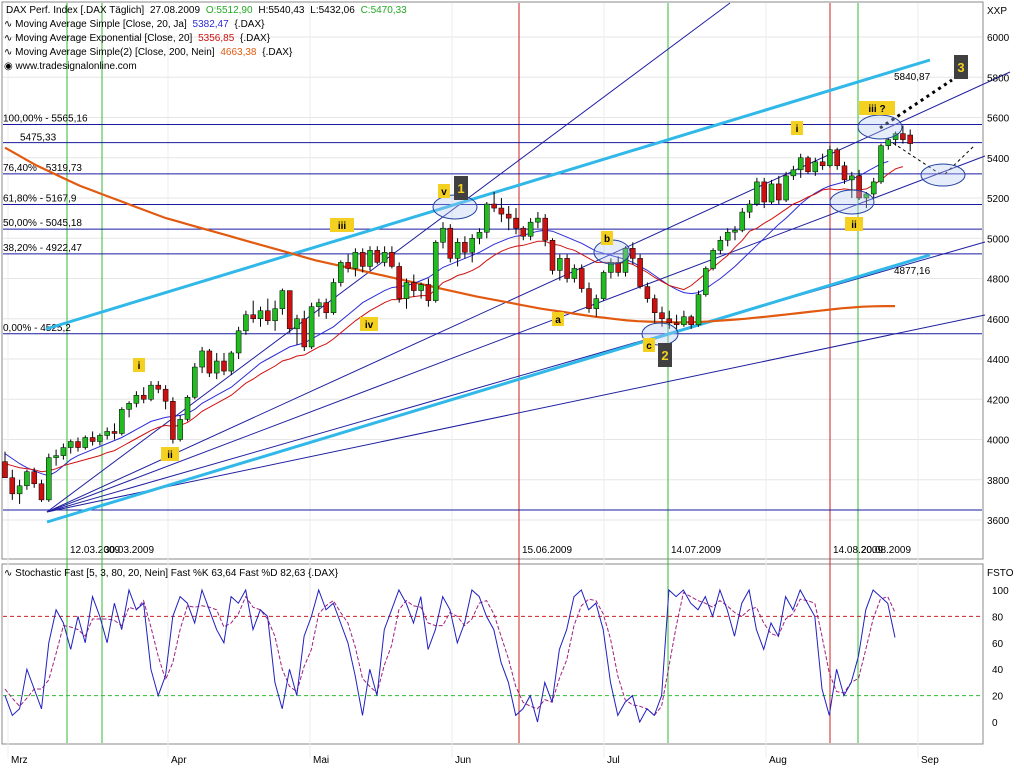 Image resolution: width=1024 pixels, height=768 pixels. I want to click on stoch-tick-label: 40, so click(998, 670).